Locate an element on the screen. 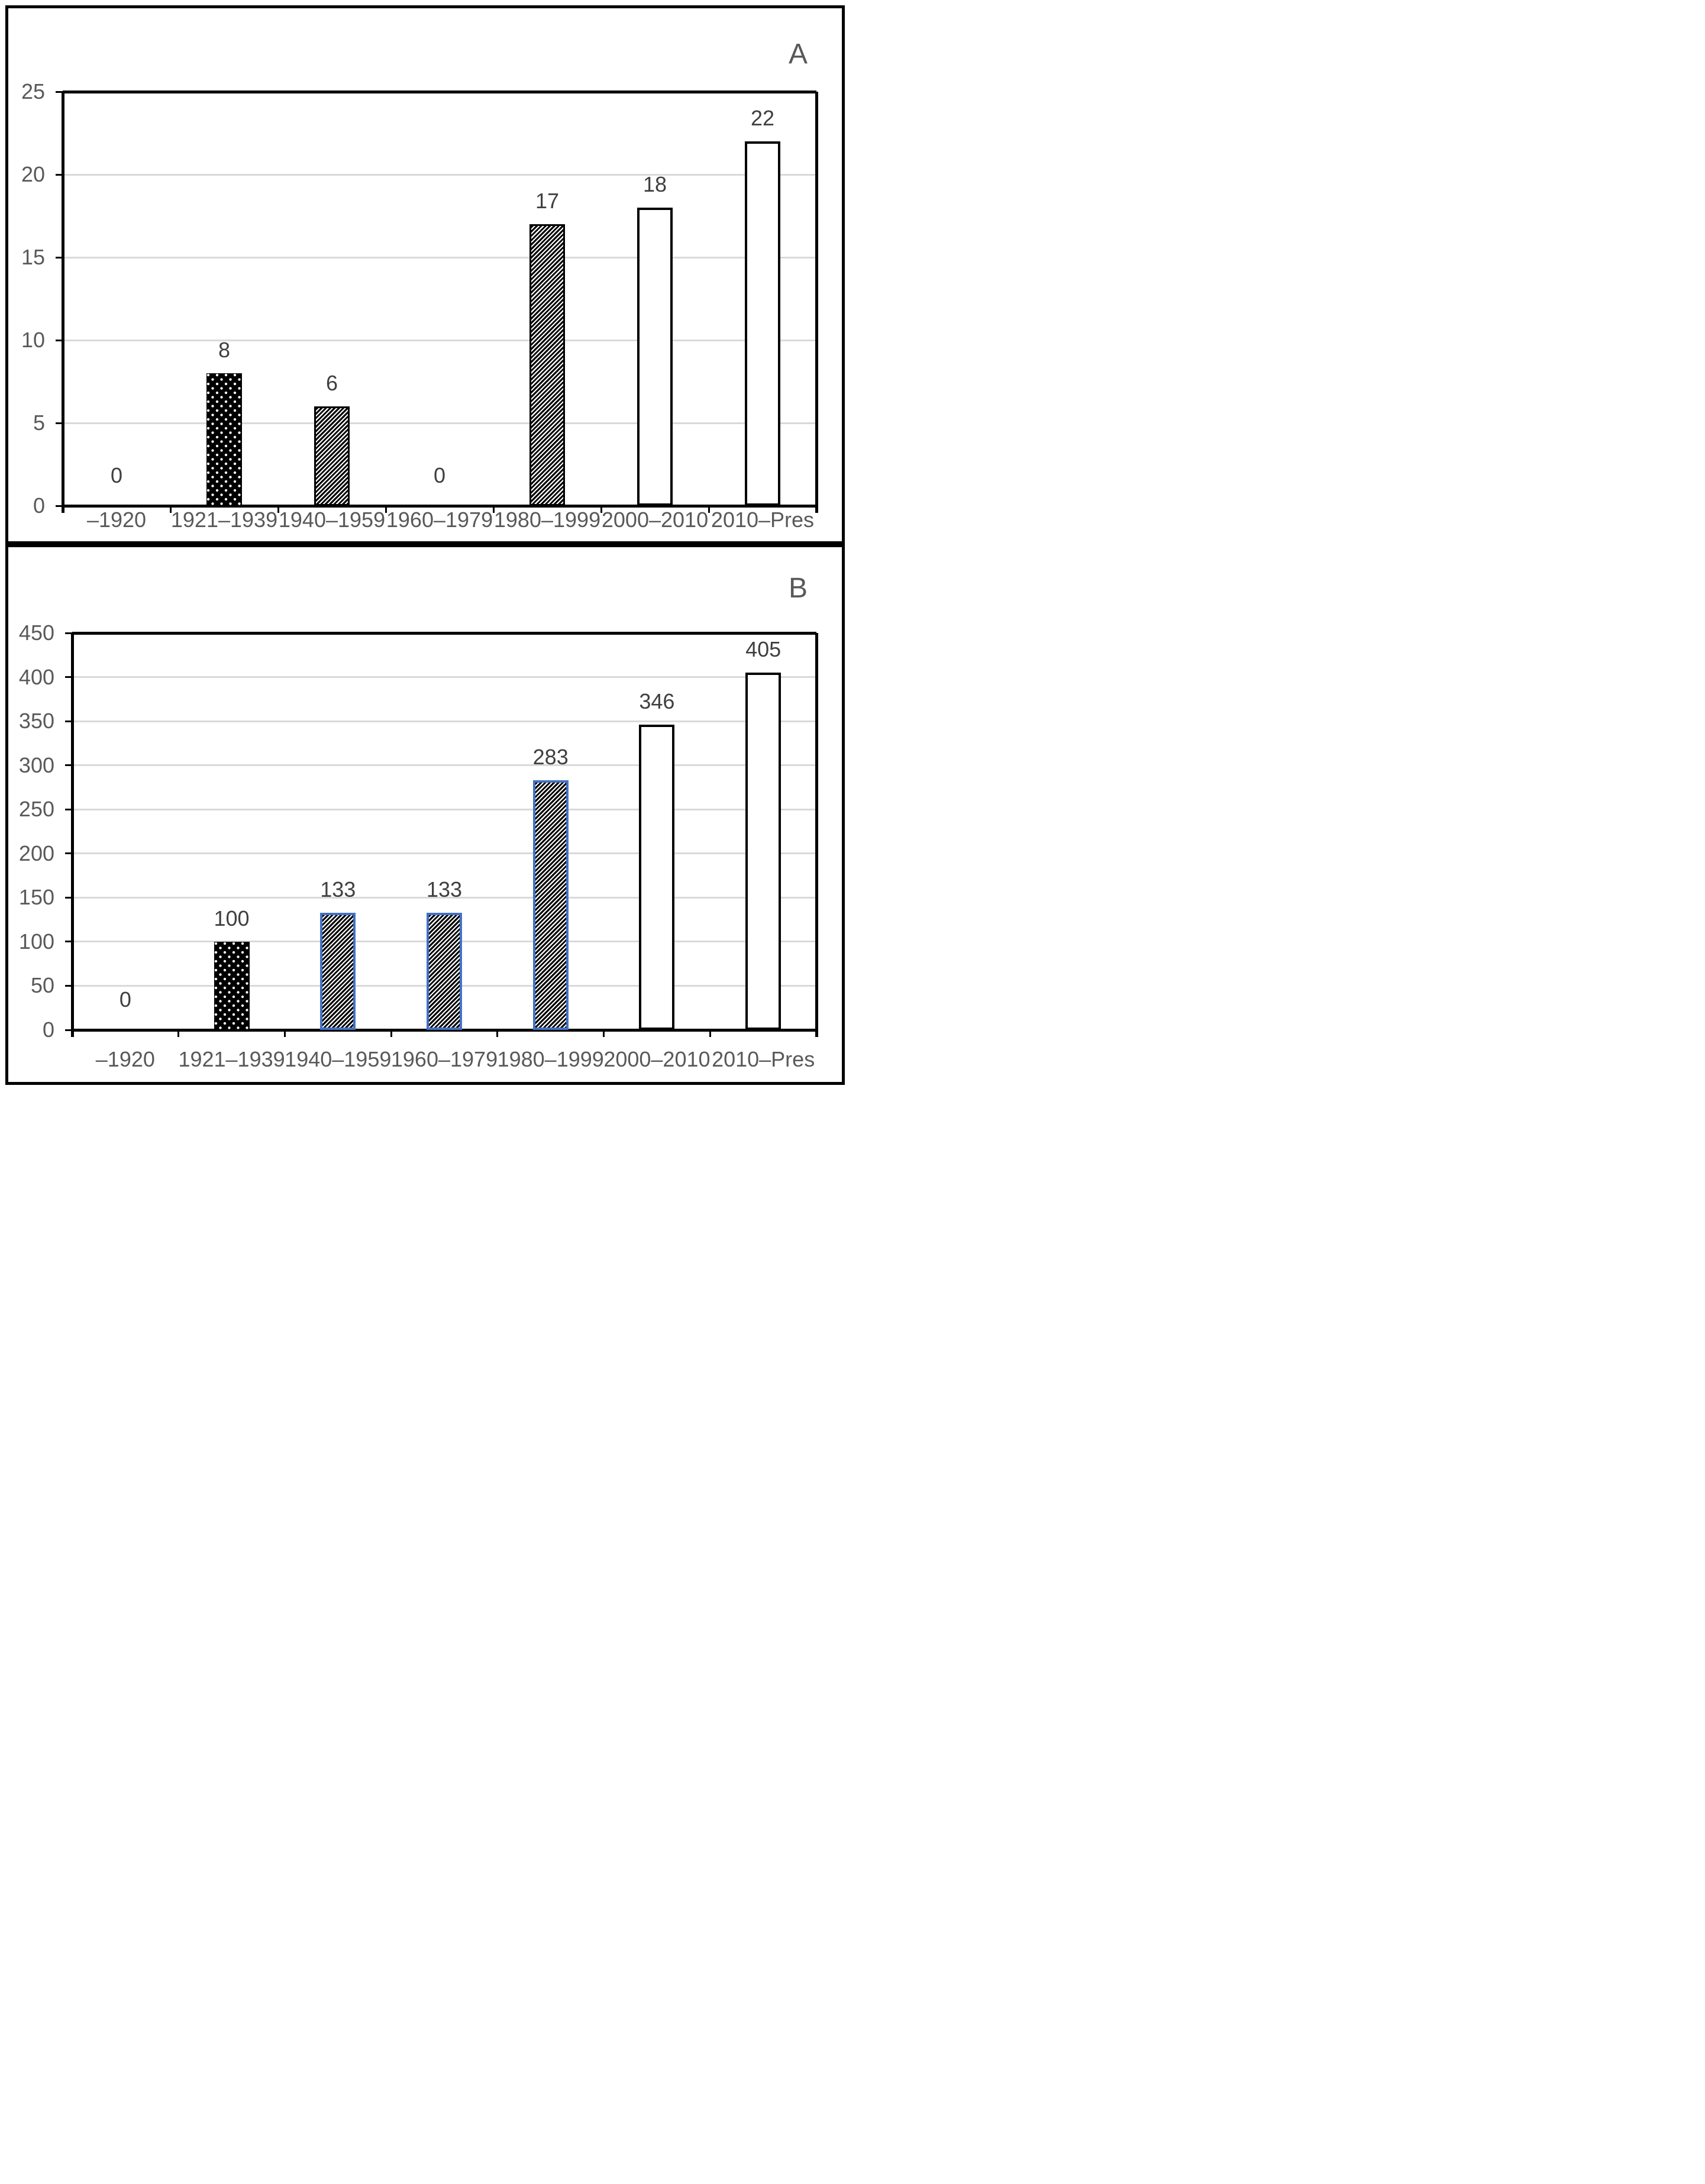 Image resolution: width=1705 pixels, height=2184 pixels. value-label-1980-1999: 283 is located at coordinates (551, 757).